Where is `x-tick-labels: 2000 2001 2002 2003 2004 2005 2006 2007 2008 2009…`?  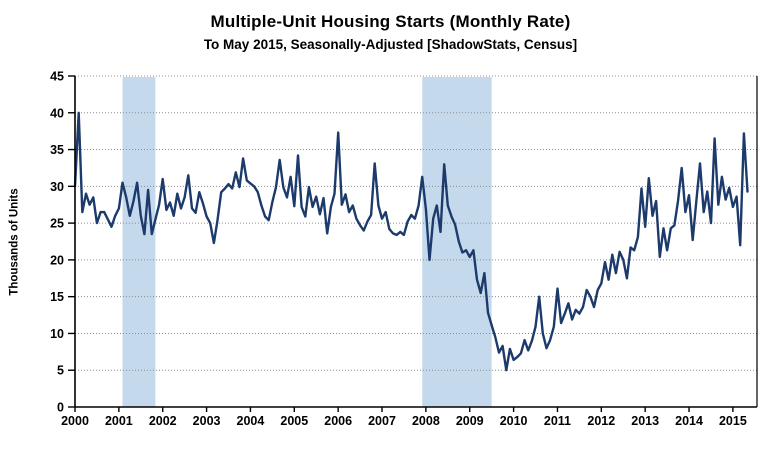 x-tick-labels: 2000 2001 2002 2003 2004 2005 2006 2007 2008 2009… is located at coordinates (404, 421).